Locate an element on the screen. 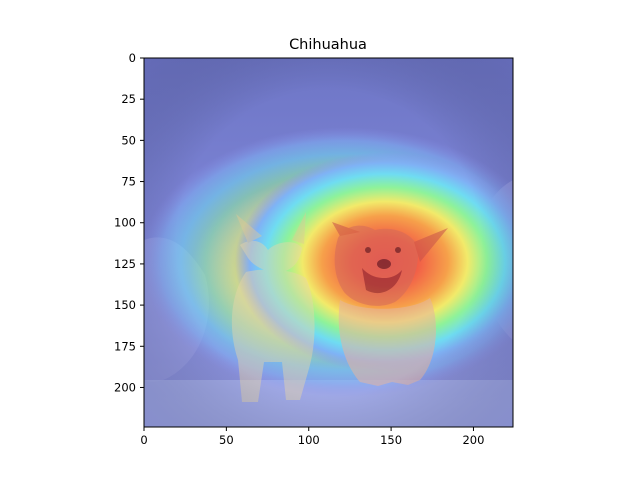  y-axis: 0 25 50 75 100 125 150 175 200 is located at coordinates (129, 222).